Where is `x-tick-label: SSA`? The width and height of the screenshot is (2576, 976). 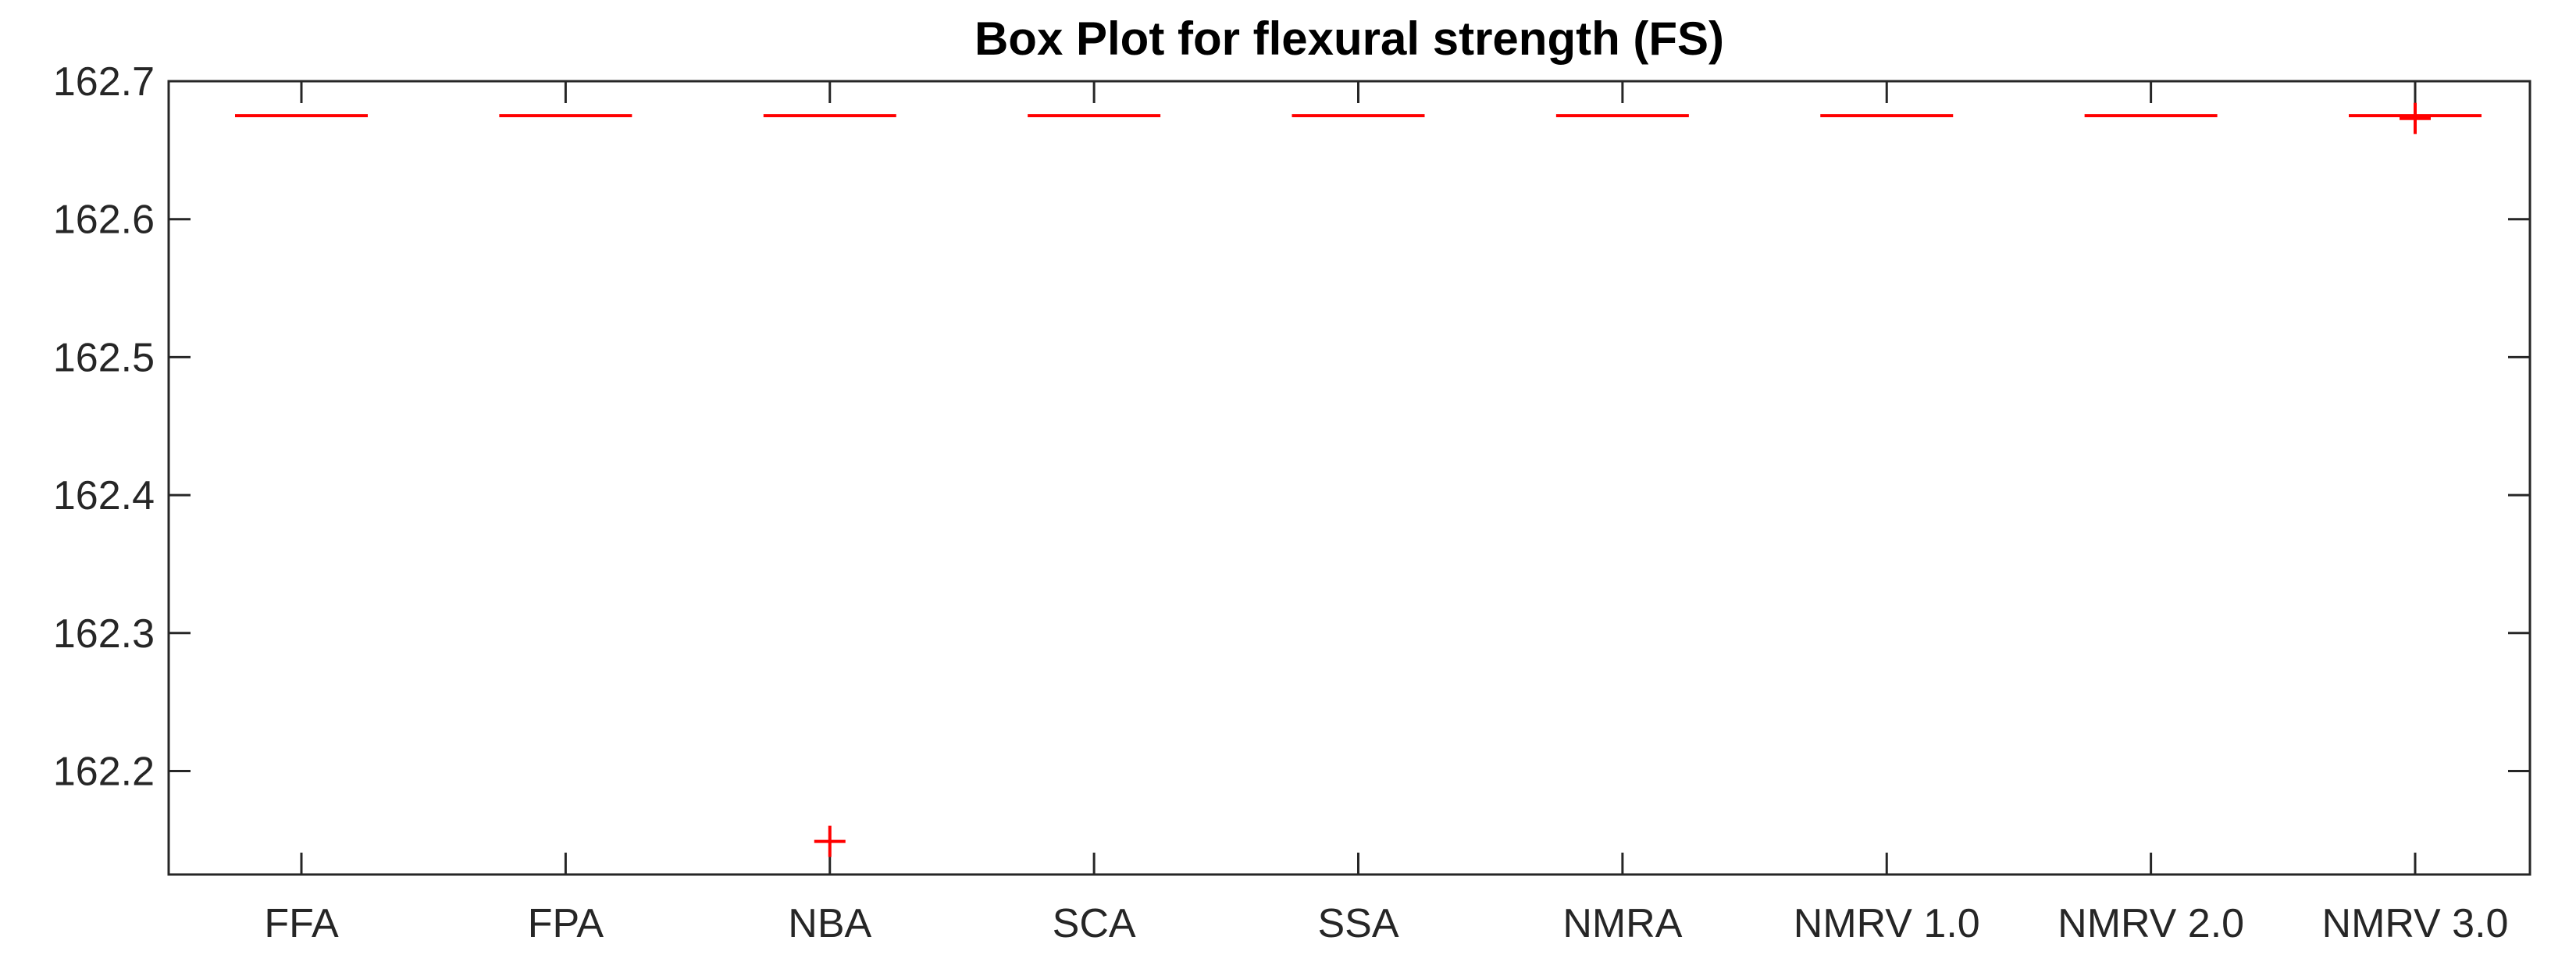 x-tick-label: SSA is located at coordinates (1357, 924).